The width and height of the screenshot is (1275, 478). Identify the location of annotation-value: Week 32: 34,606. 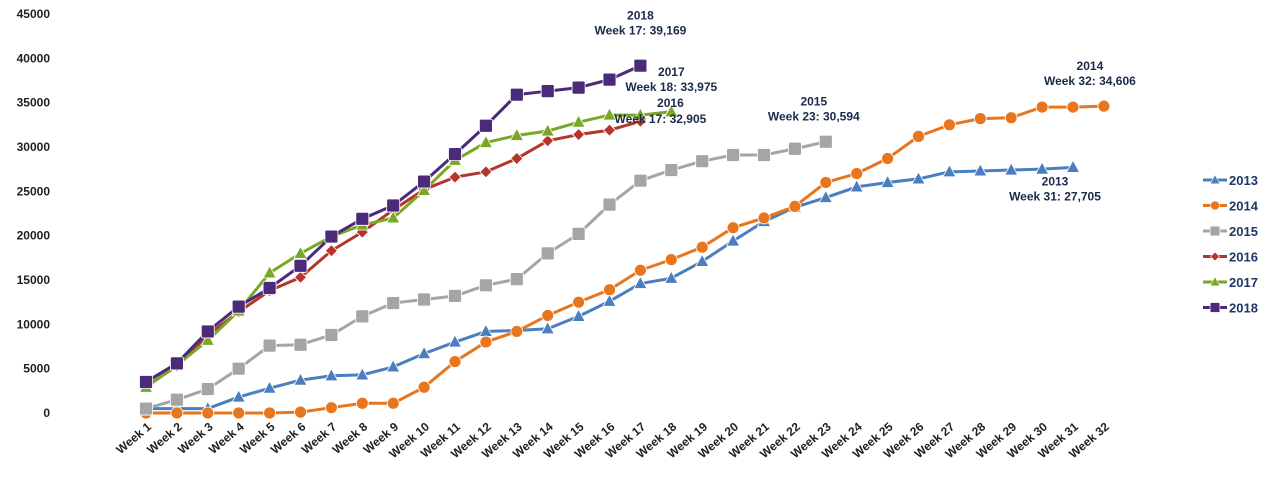
(1090, 81).